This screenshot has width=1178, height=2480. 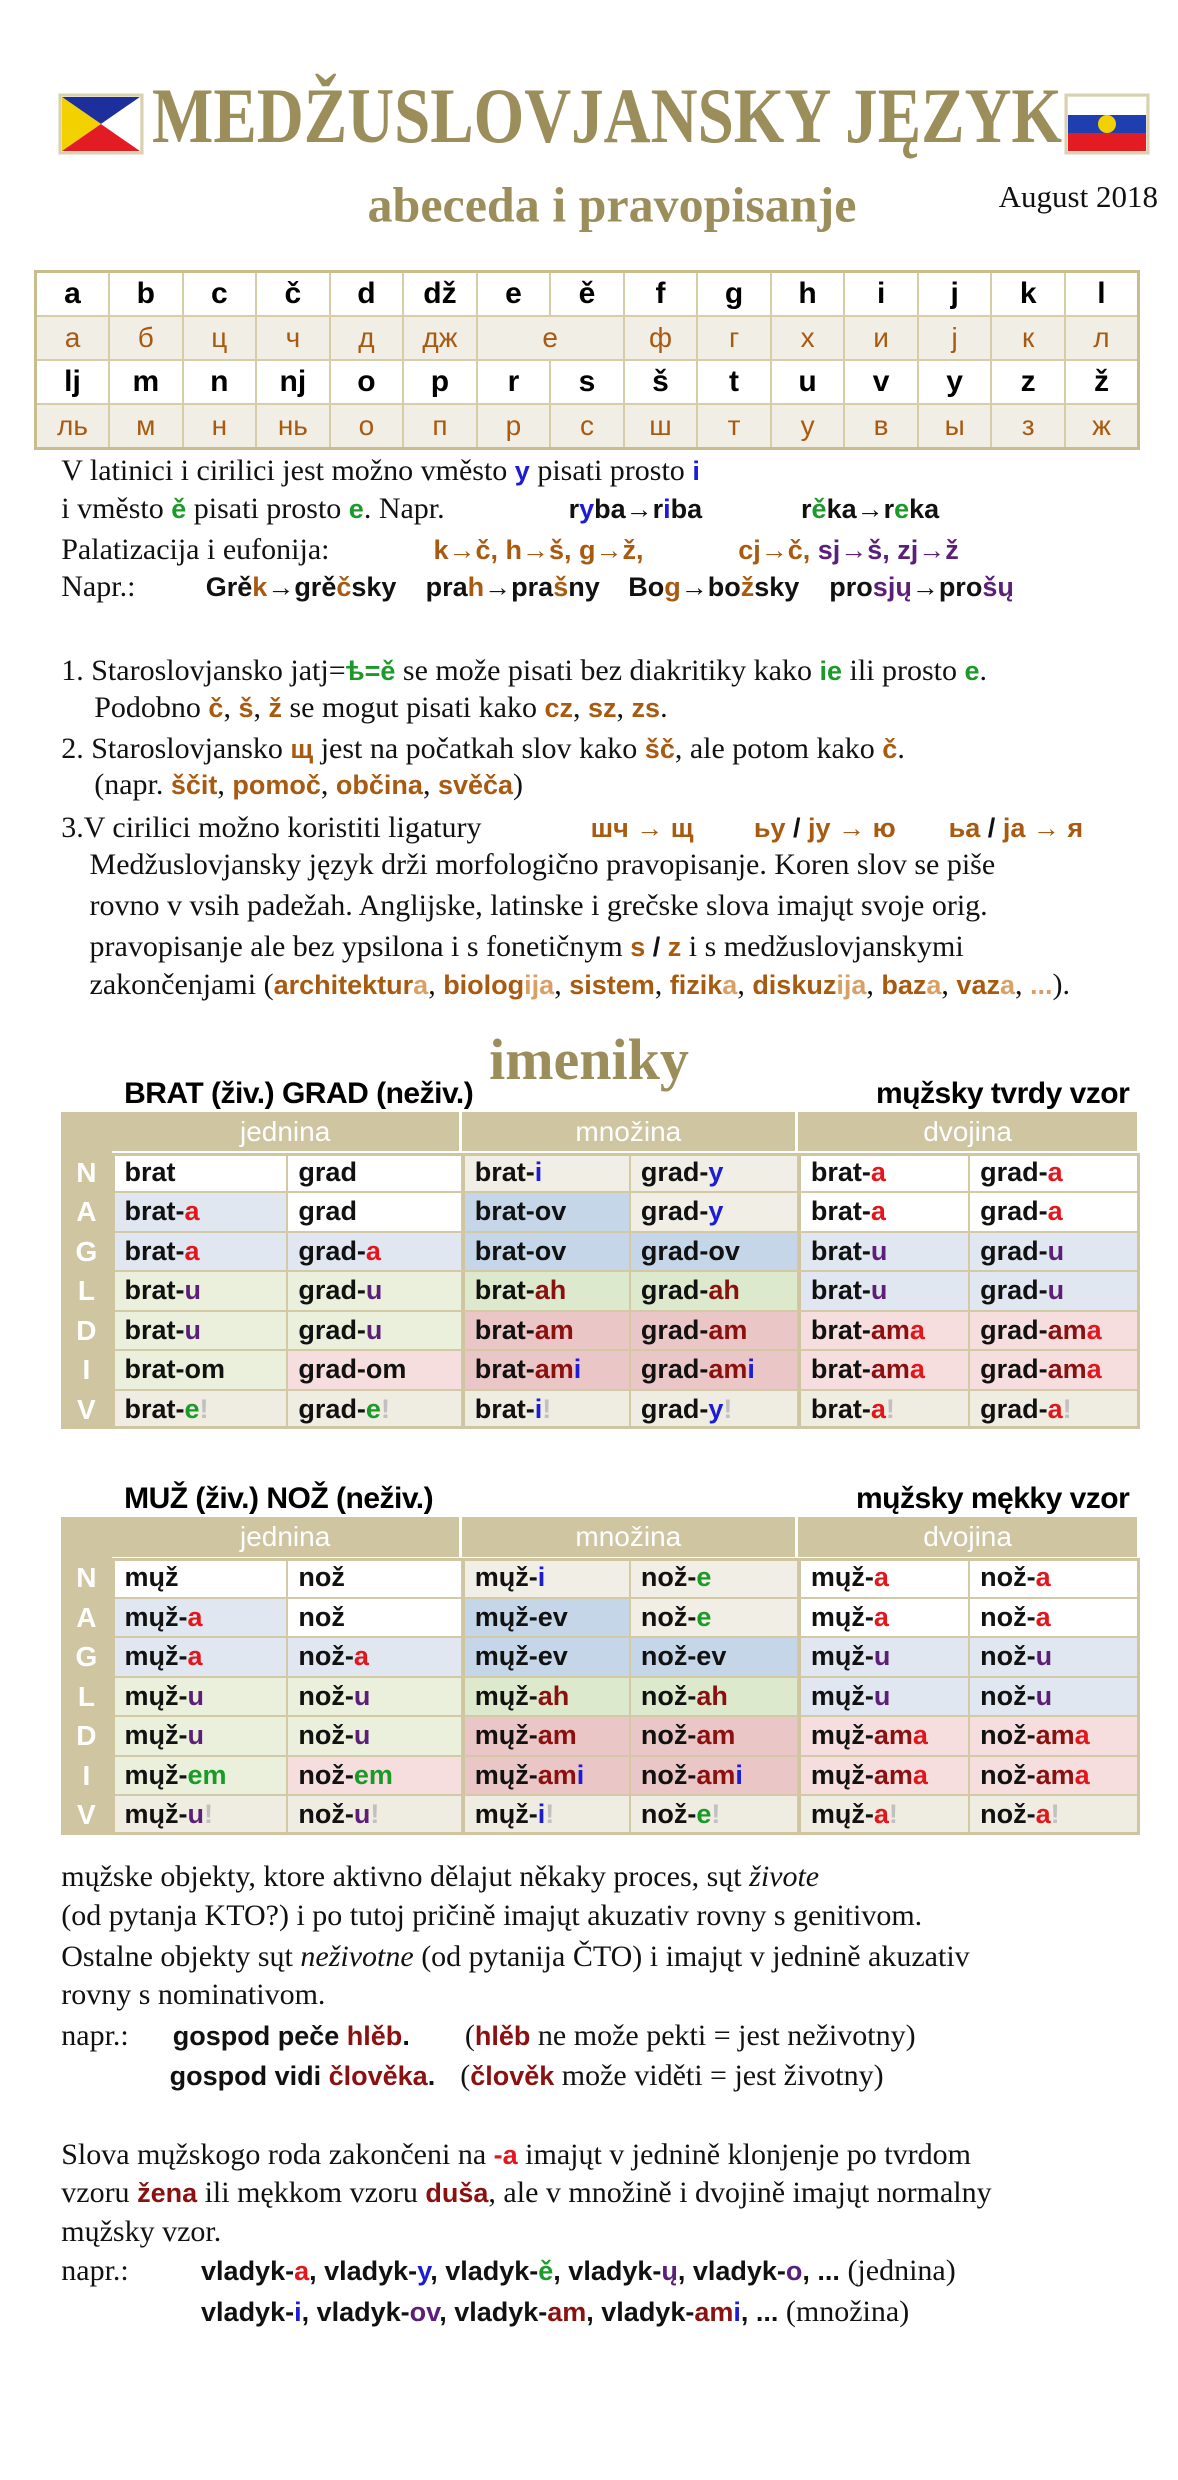 What do you see at coordinates (607, 670) in the screenshot?
I see `text-segment: se može pisati bez diakritiky kako` at bounding box center [607, 670].